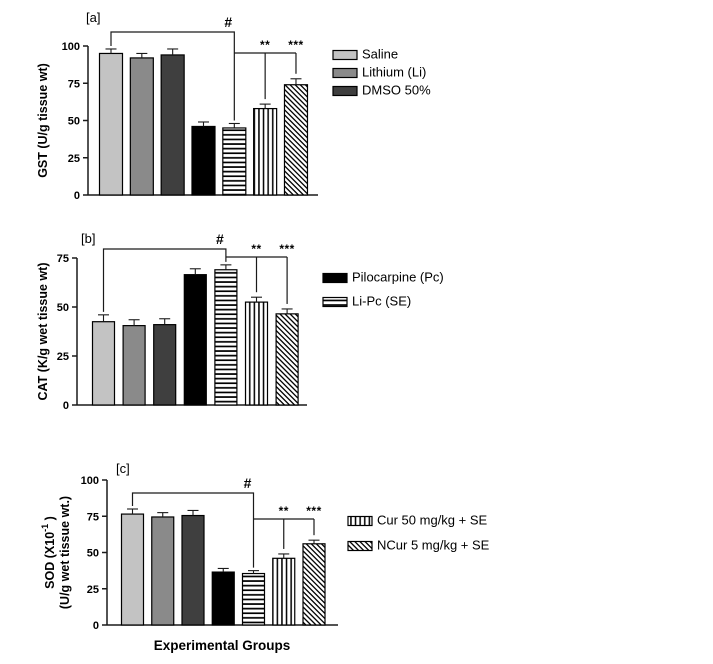 This screenshot has width=713, height=664. Describe the element at coordinates (432, 519) in the screenshot. I see `legend-label: Cur 50 mg/kg + SE` at that location.